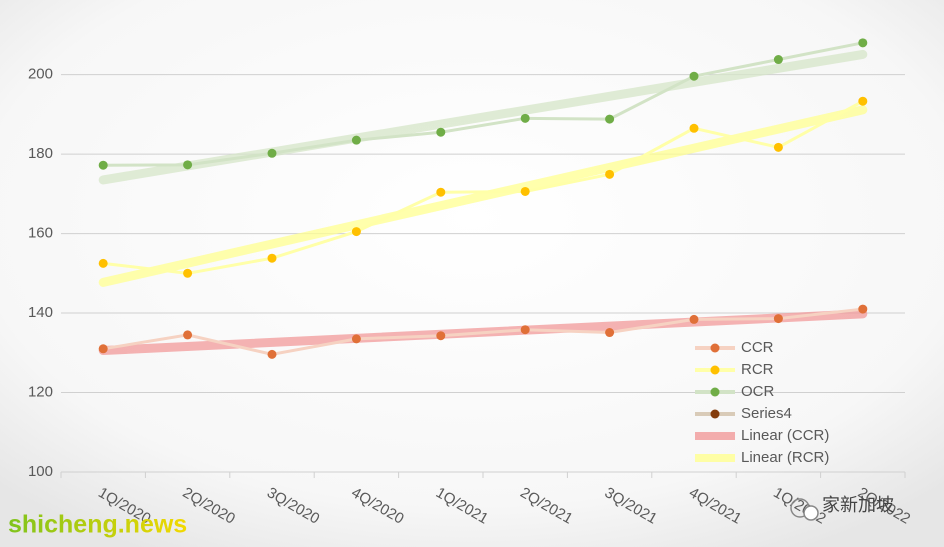 Image resolution: width=944 pixels, height=547 pixels. I want to click on legend-label: Linear (RCR), so click(785, 457).